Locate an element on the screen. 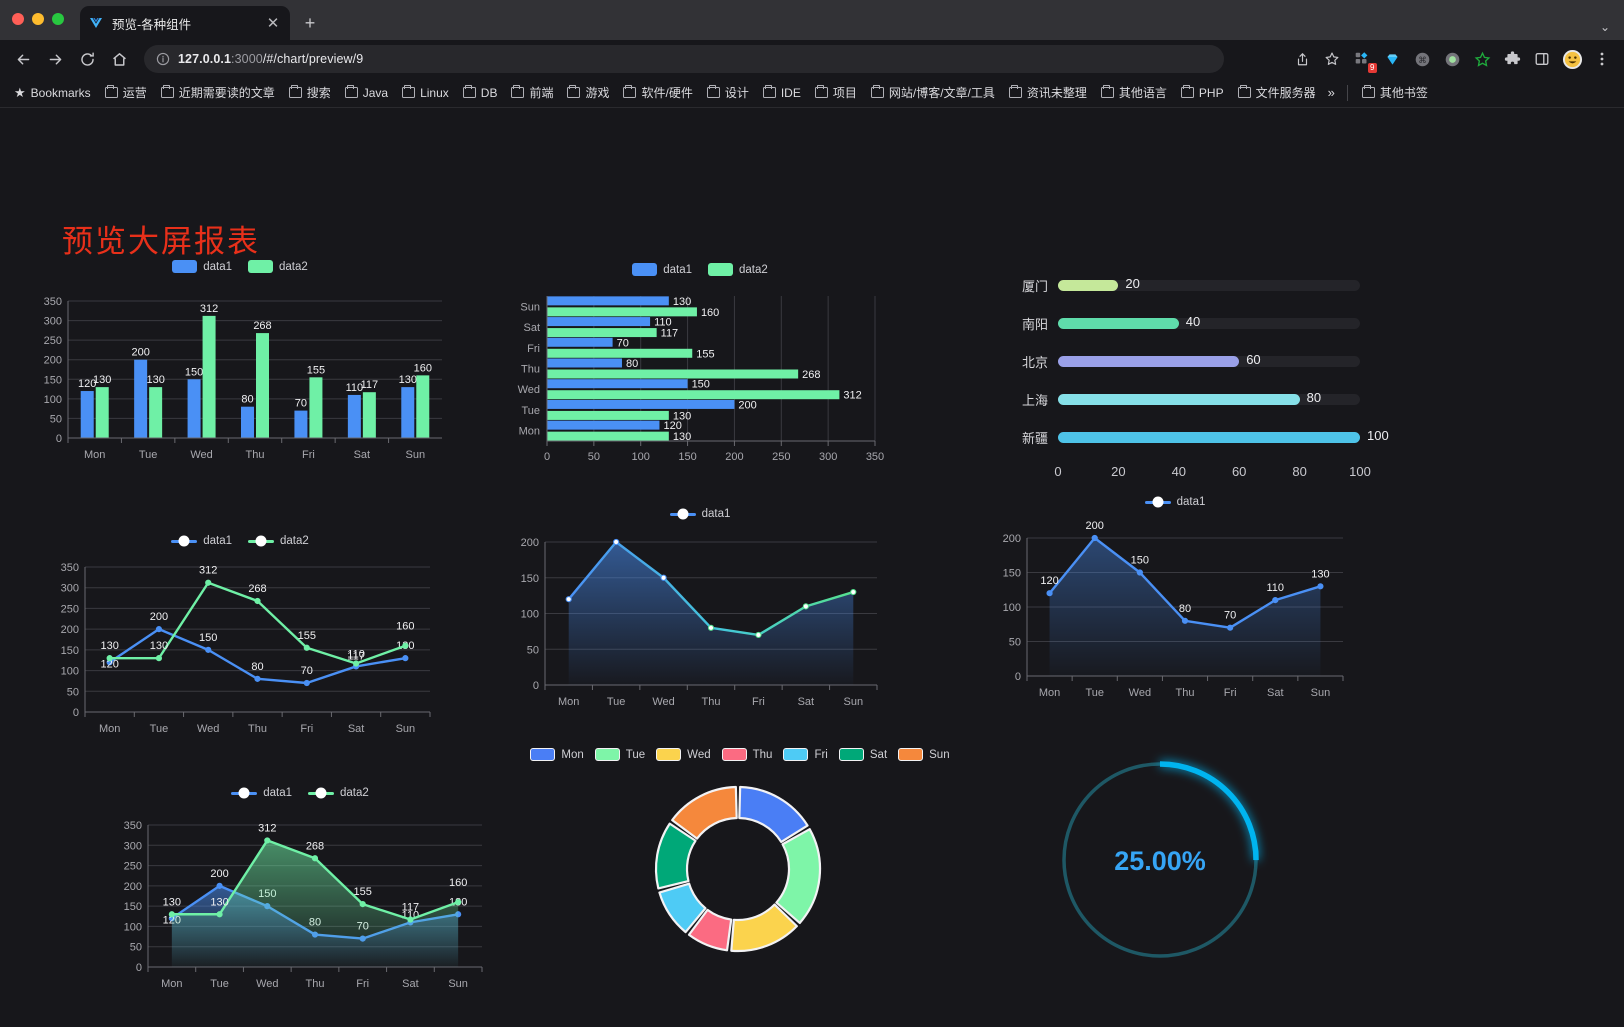  share-icon is located at coordinates (1302, 59).